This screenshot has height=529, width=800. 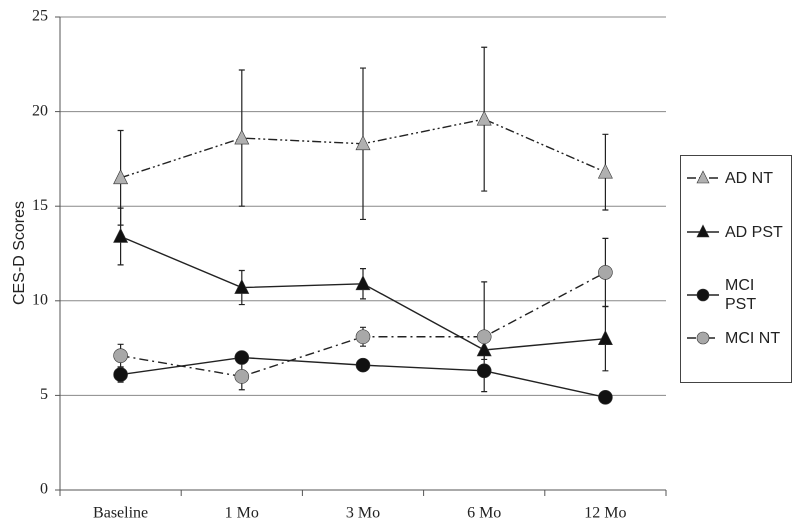 What do you see at coordinates (19, 253) in the screenshot?
I see `y-axis-label: CES-D Scores` at bounding box center [19, 253].